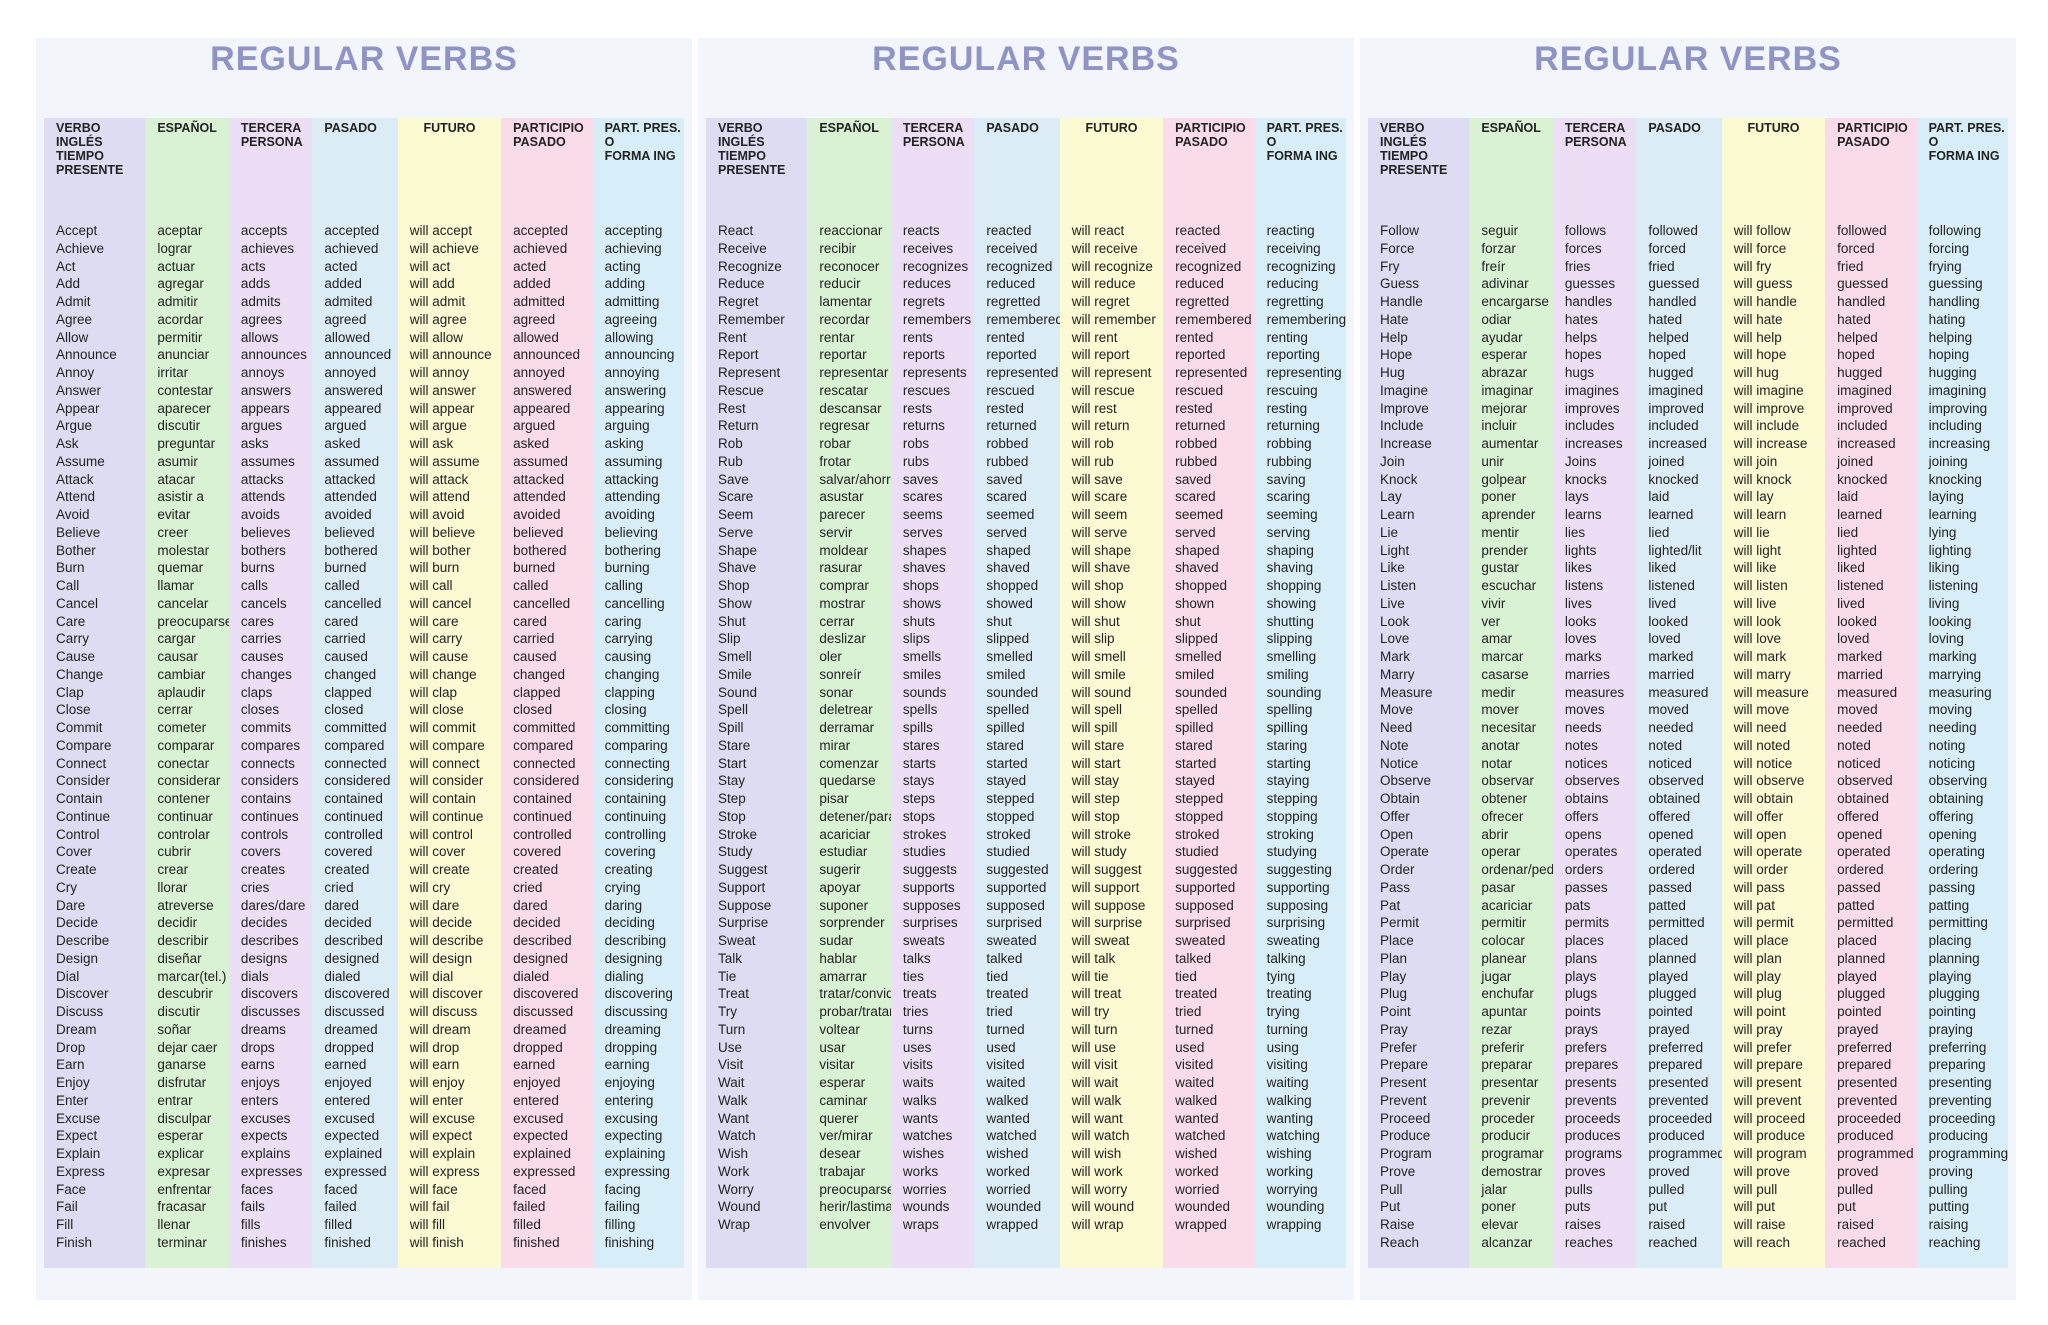 The image size is (2048, 1325). What do you see at coordinates (1665, 745) in the screenshot?
I see `table-cell: noted` at bounding box center [1665, 745].